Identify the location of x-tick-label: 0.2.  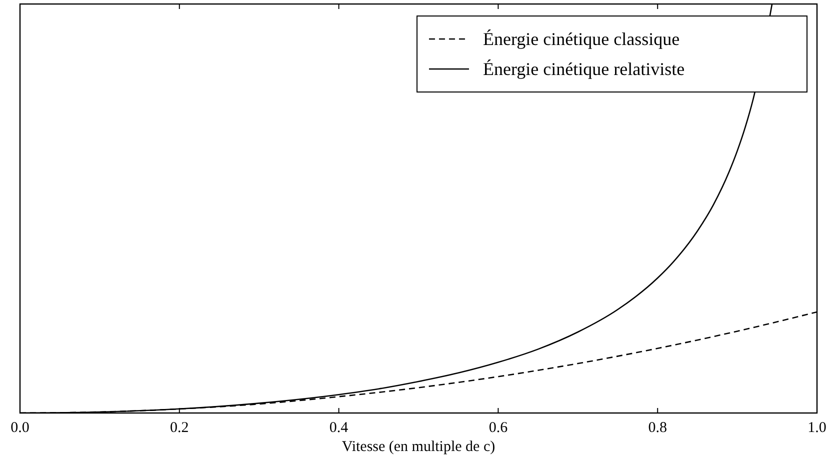
(179, 428).